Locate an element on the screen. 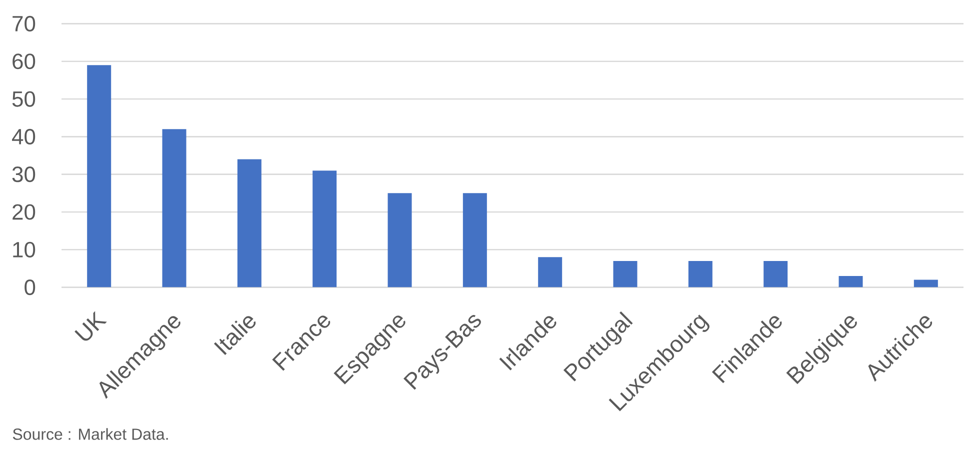  y-tick-label: 0 is located at coordinates (30, 288).